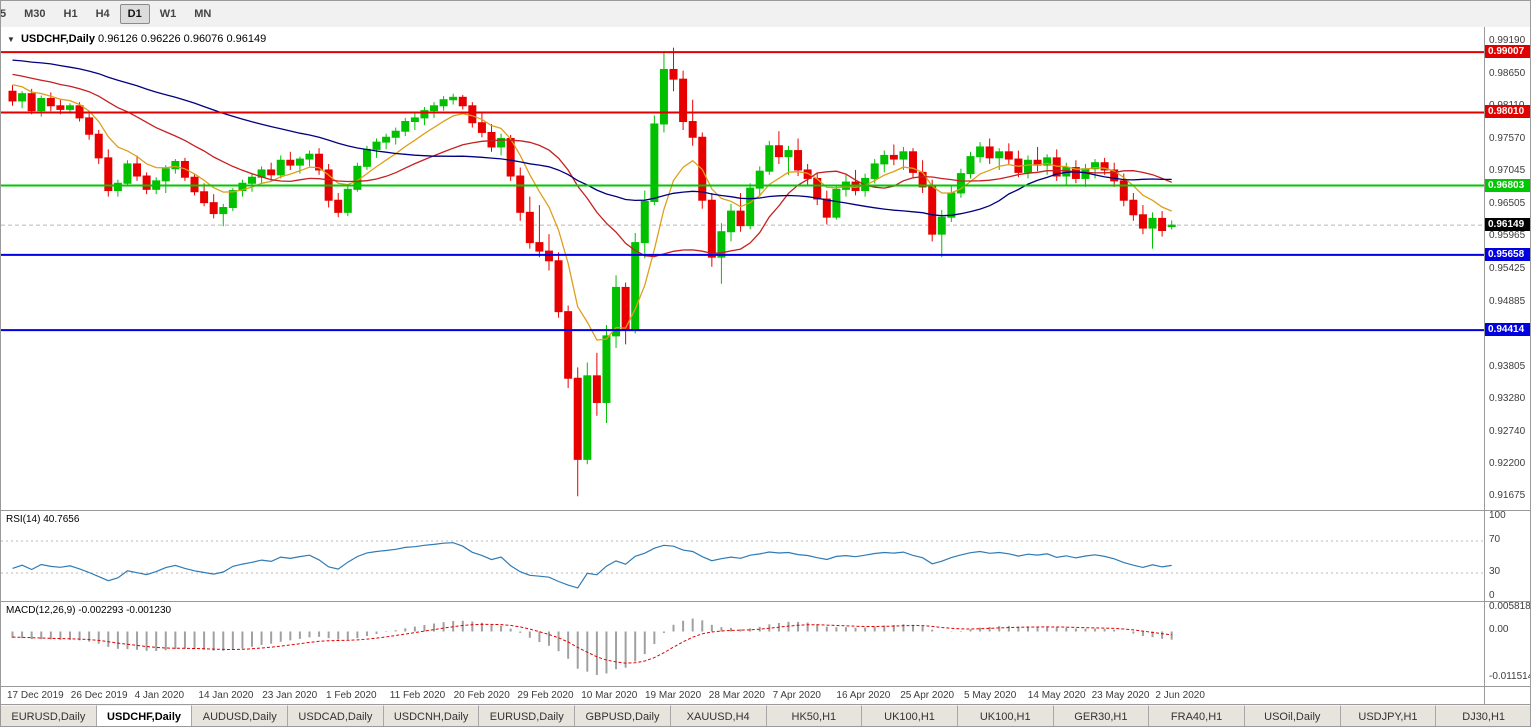  What do you see at coordinates (1507, 112) in the screenshot?
I see `hline-price-label: 0.98010` at bounding box center [1507, 112].